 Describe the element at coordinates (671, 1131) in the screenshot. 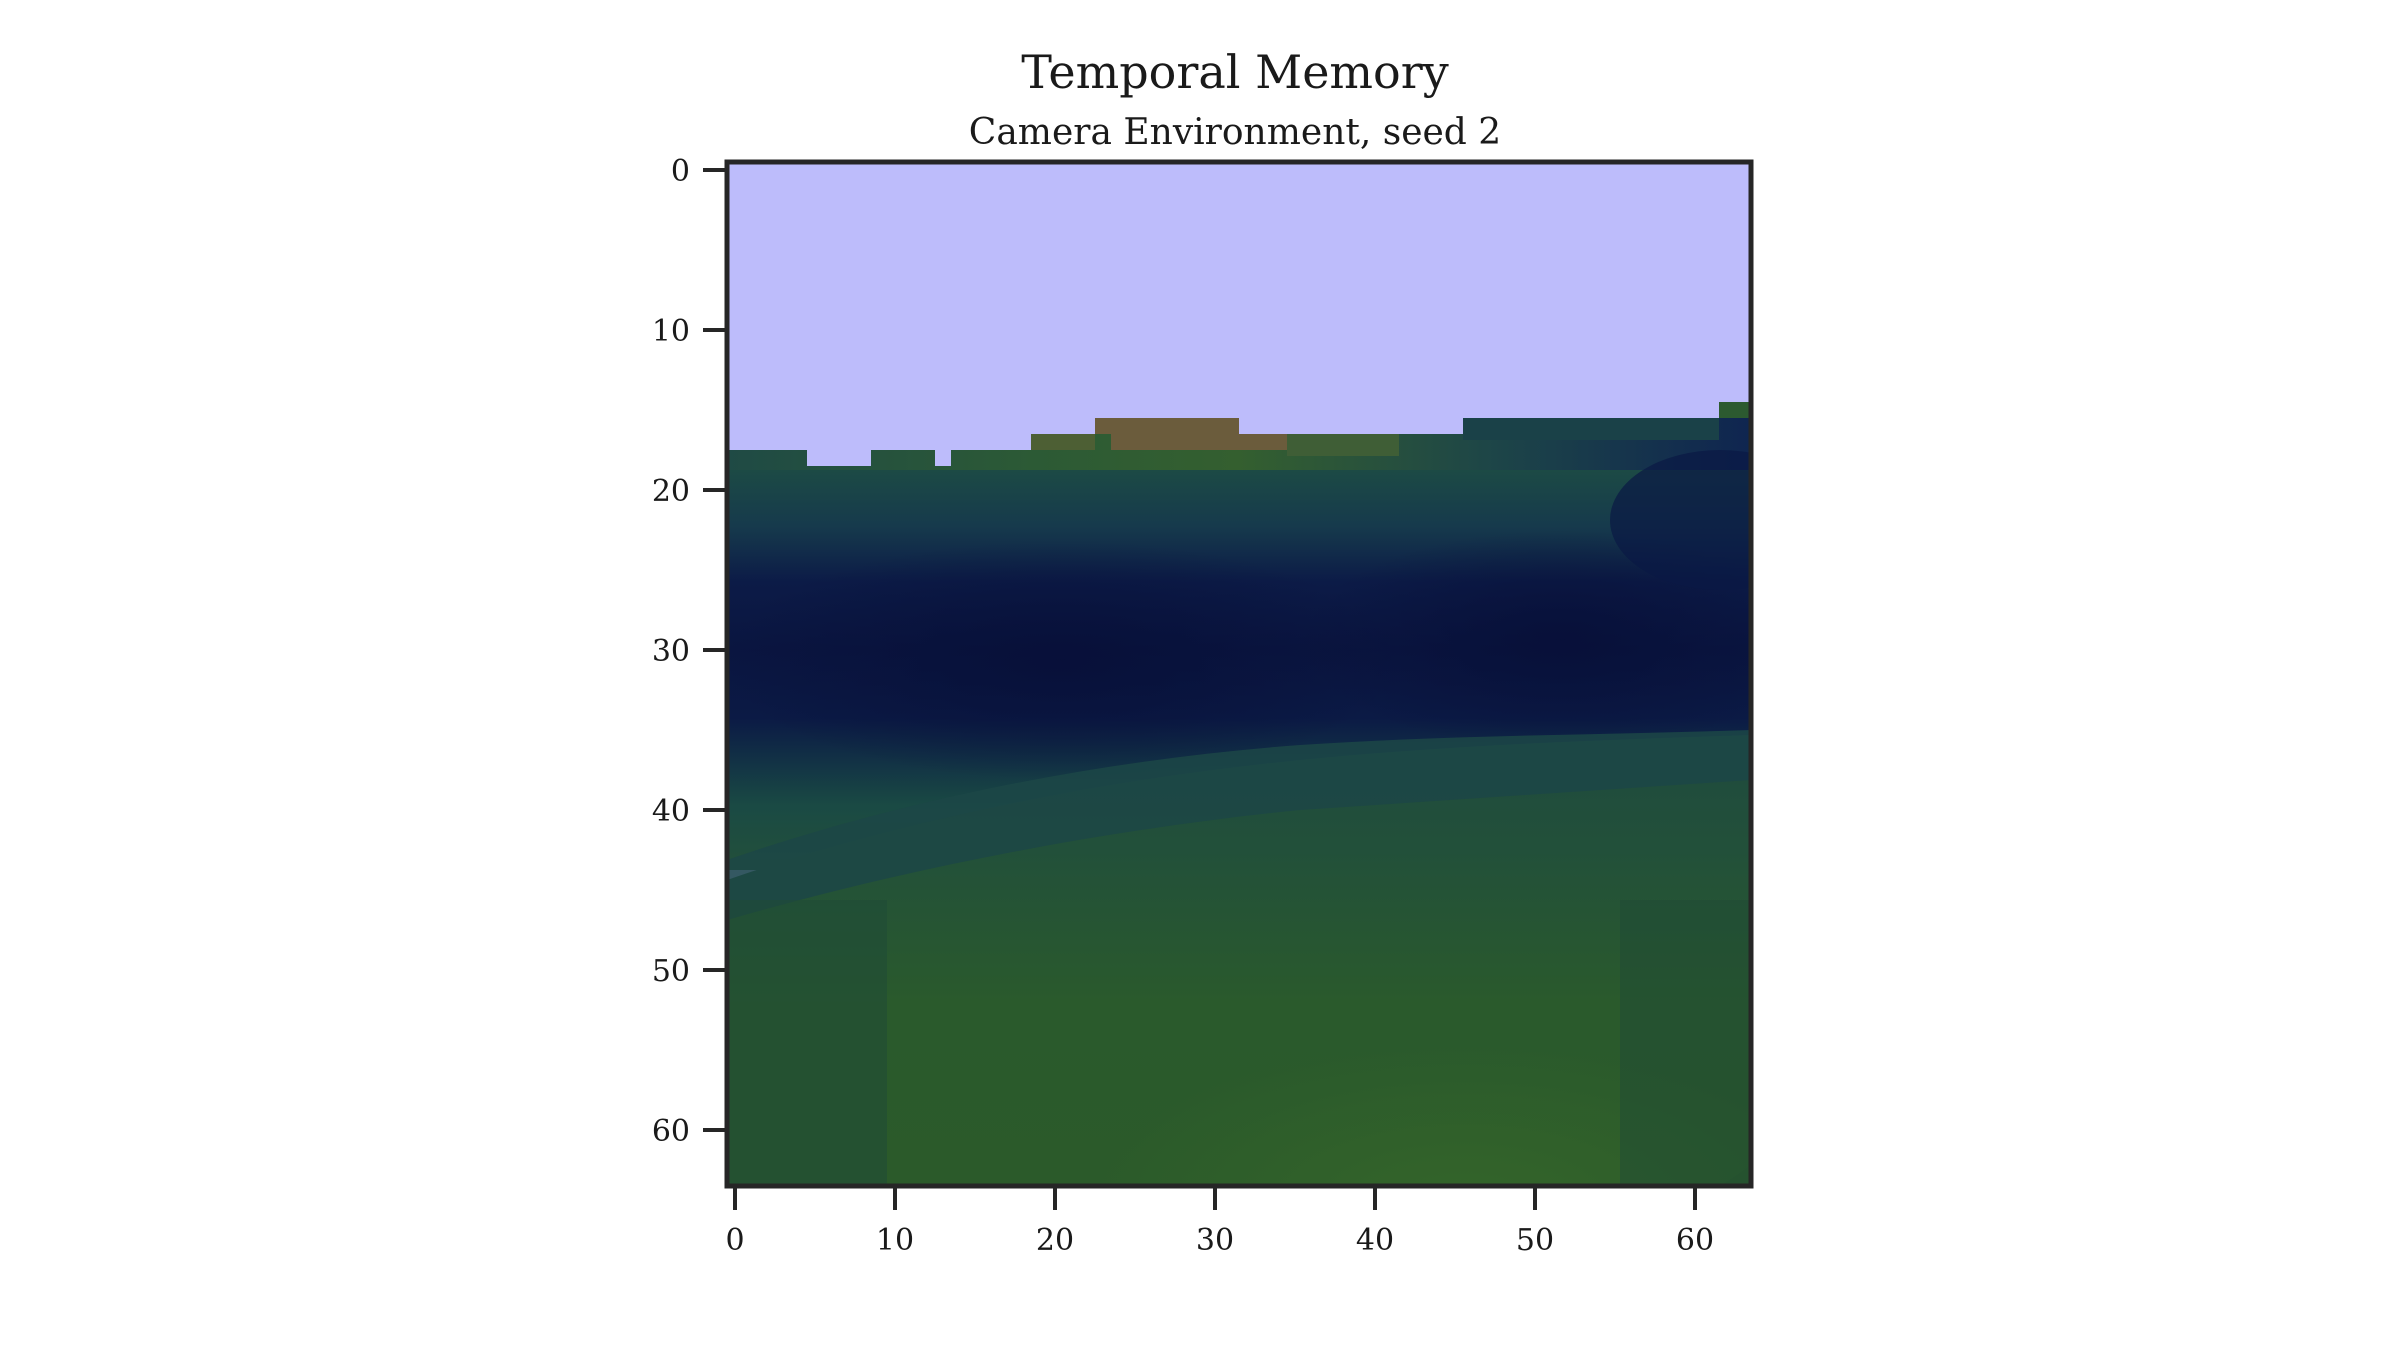

I see `y-tick-label: 60` at that location.